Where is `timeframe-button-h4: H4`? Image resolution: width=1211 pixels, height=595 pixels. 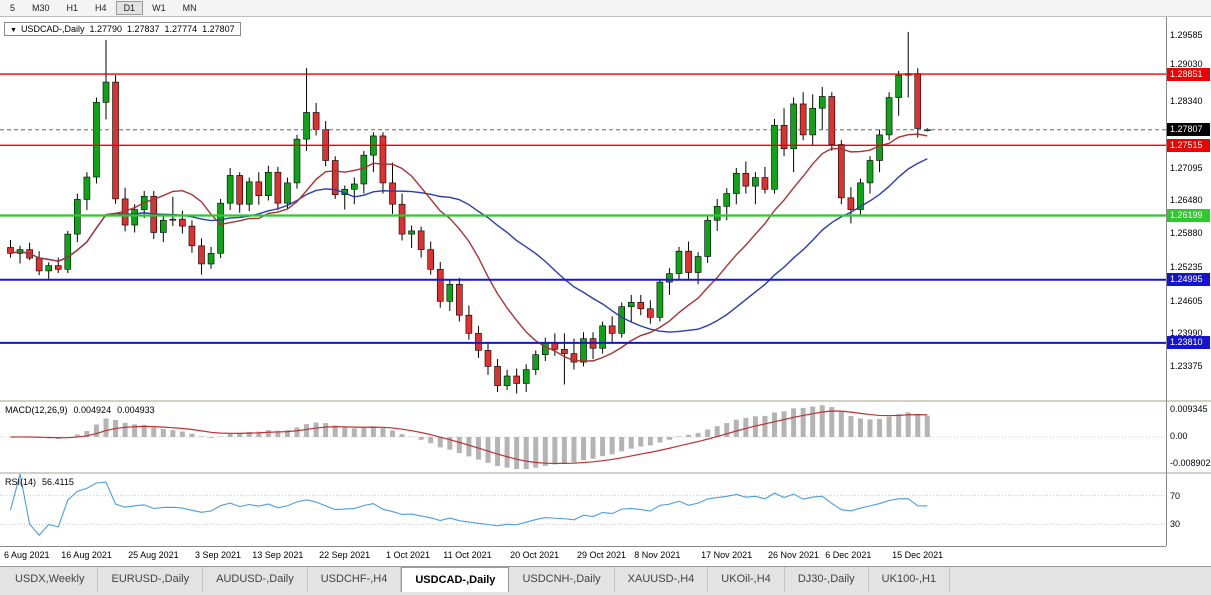
timeframe-button-h4: H4 is located at coordinates (101, 8).